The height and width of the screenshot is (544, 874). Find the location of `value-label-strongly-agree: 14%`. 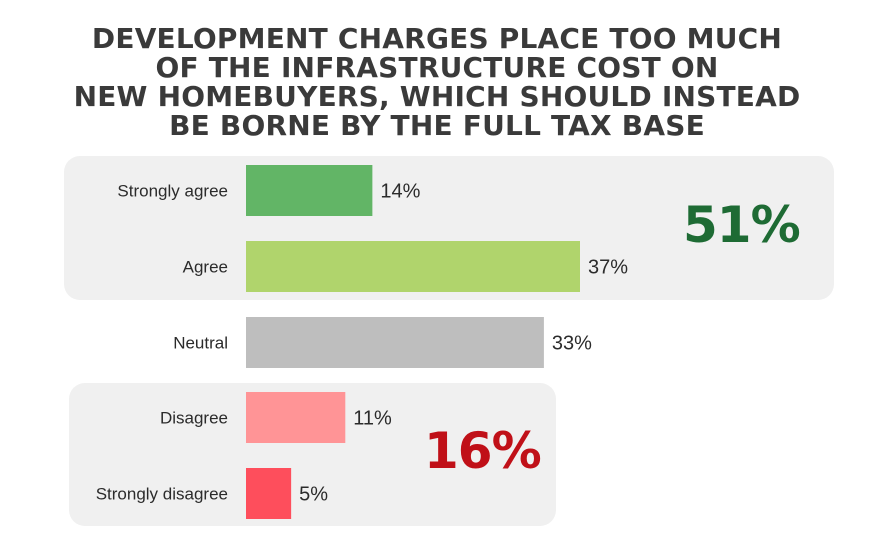

value-label-strongly-agree: 14% is located at coordinates (400, 192).